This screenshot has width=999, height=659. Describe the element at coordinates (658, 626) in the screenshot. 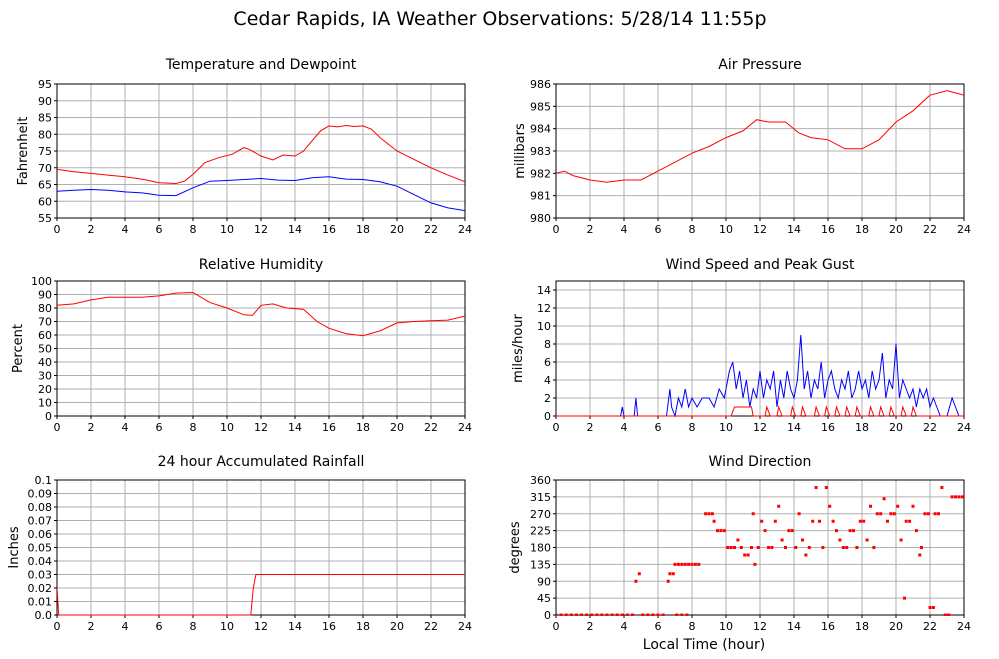

I see `dir-xtick-label-3: 6` at that location.